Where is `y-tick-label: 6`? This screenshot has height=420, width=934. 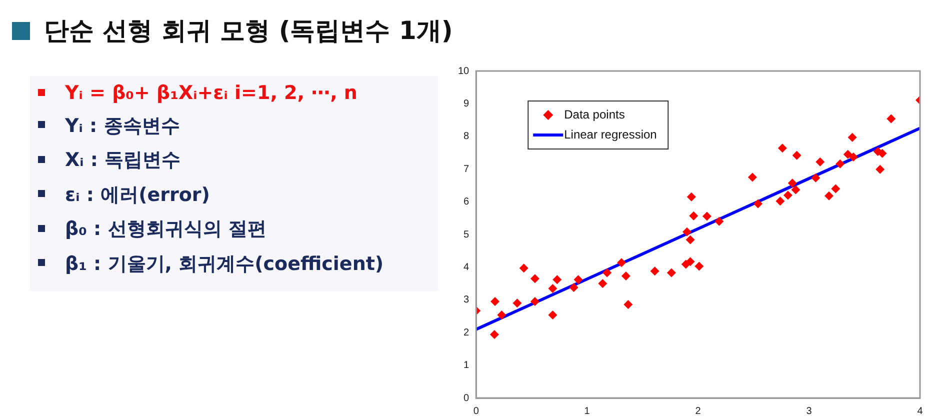 y-tick-label: 6 is located at coordinates (467, 202).